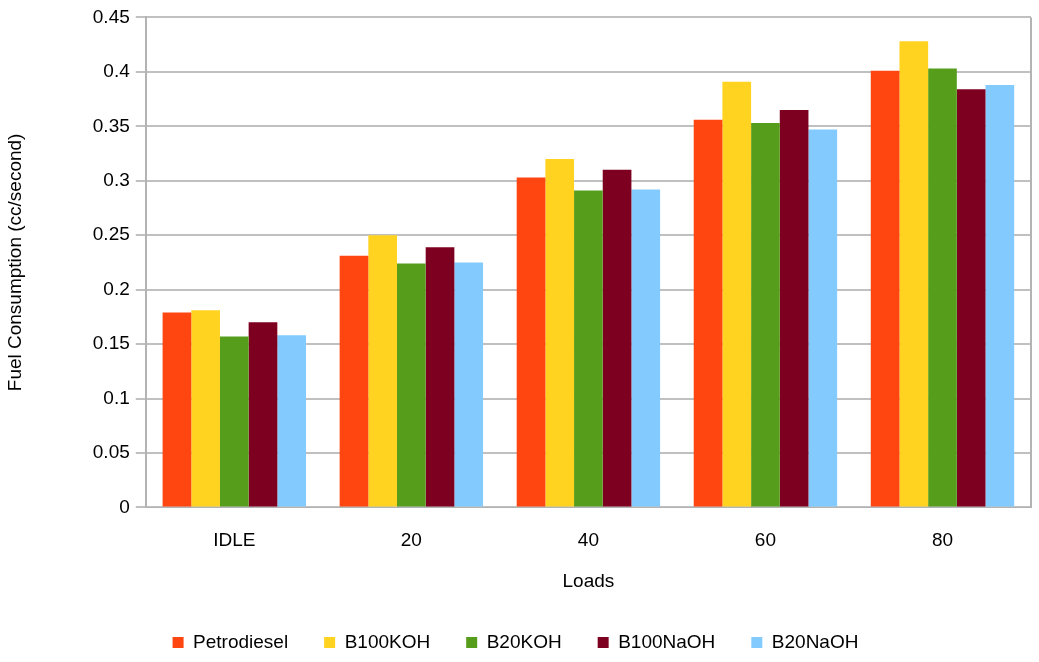  I want to click on legend-label: B100KOH, so click(387, 641).